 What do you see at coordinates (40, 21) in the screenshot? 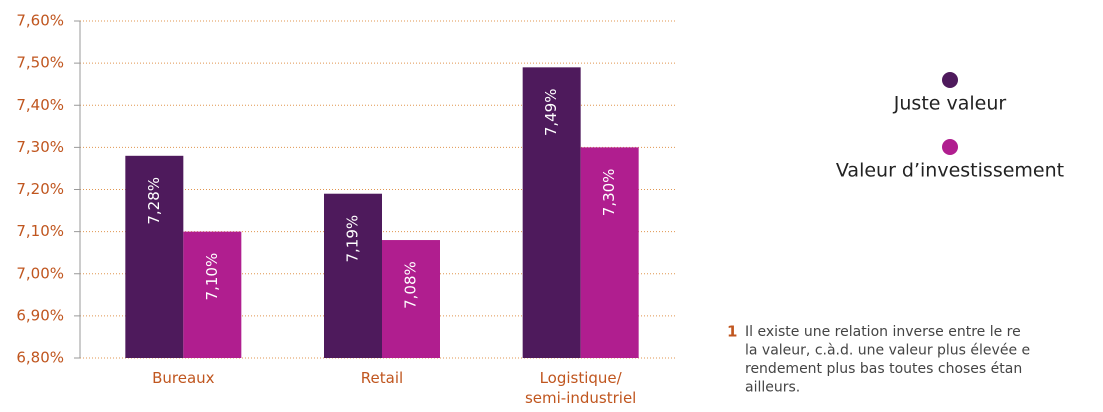
I see `y-tick-label: 7,60%` at bounding box center [40, 21].